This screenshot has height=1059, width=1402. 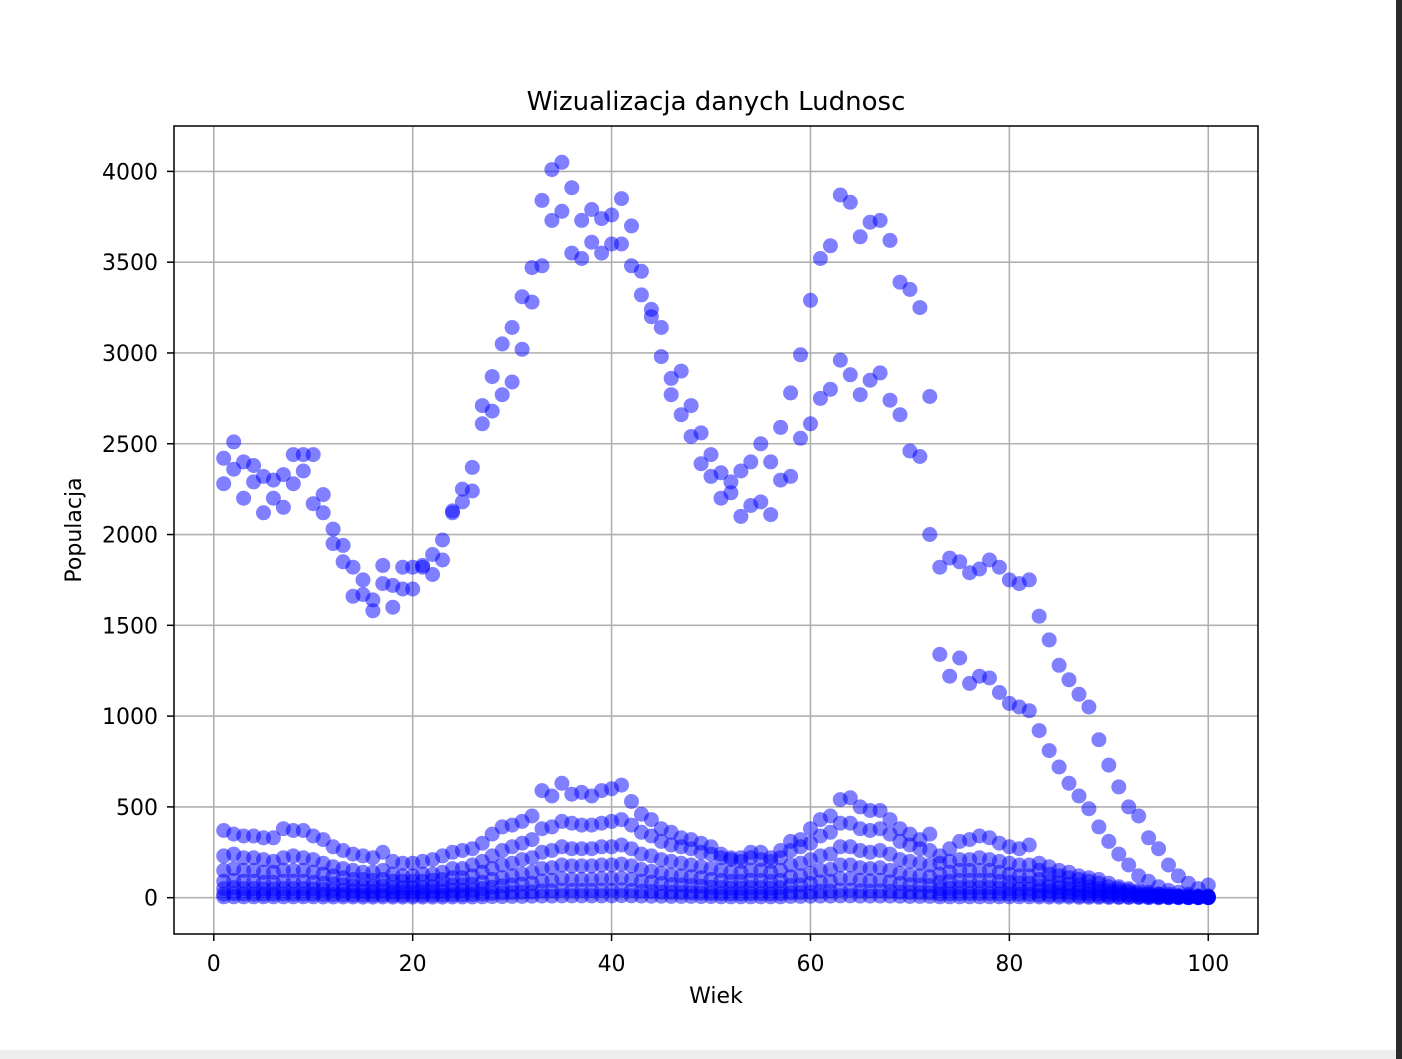 What do you see at coordinates (214, 964) in the screenshot?
I see `x-tick-label: 0` at bounding box center [214, 964].